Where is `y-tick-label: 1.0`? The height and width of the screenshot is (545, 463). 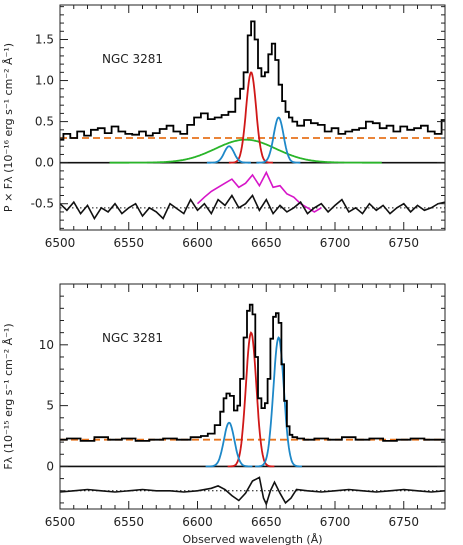
y-tick-label: 1.0 is located at coordinates (44, 81).